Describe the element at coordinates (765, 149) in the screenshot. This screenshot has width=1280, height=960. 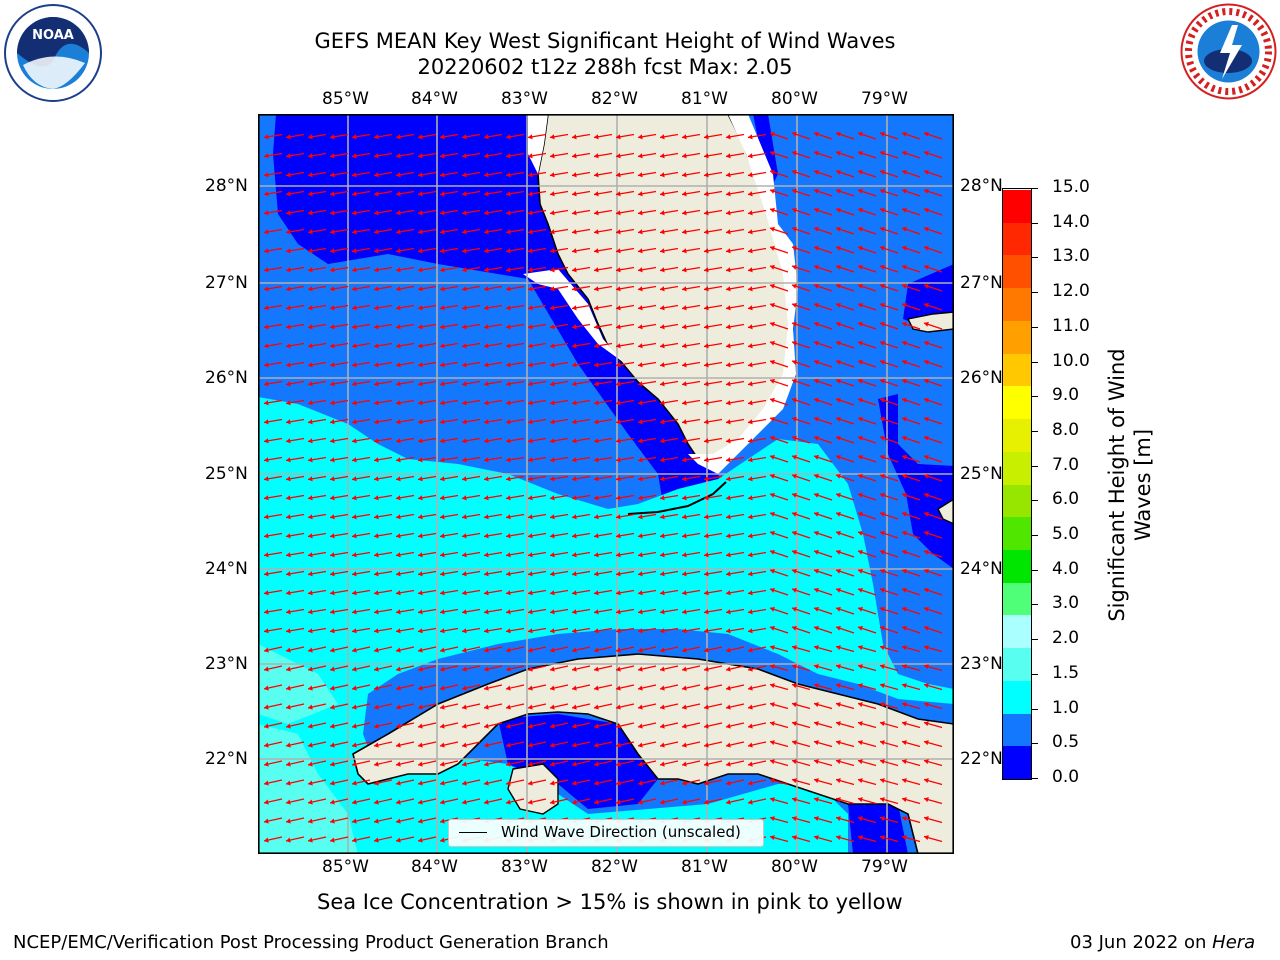
I see `wave-field-0-0.5-east` at that location.